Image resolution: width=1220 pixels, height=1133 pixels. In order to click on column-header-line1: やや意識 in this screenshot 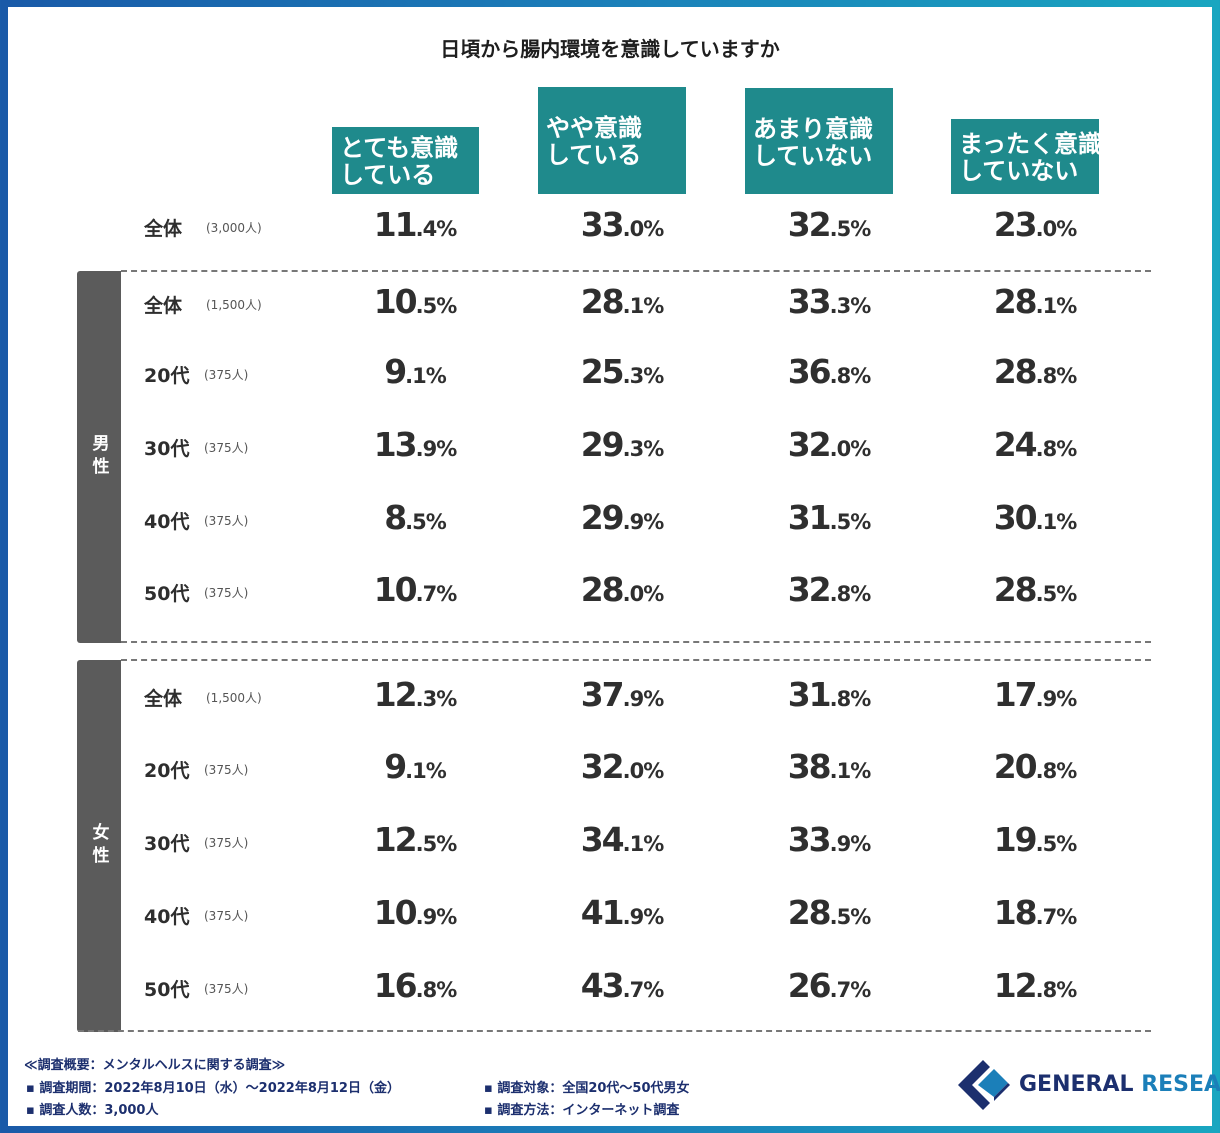, I will do `click(594, 128)`.